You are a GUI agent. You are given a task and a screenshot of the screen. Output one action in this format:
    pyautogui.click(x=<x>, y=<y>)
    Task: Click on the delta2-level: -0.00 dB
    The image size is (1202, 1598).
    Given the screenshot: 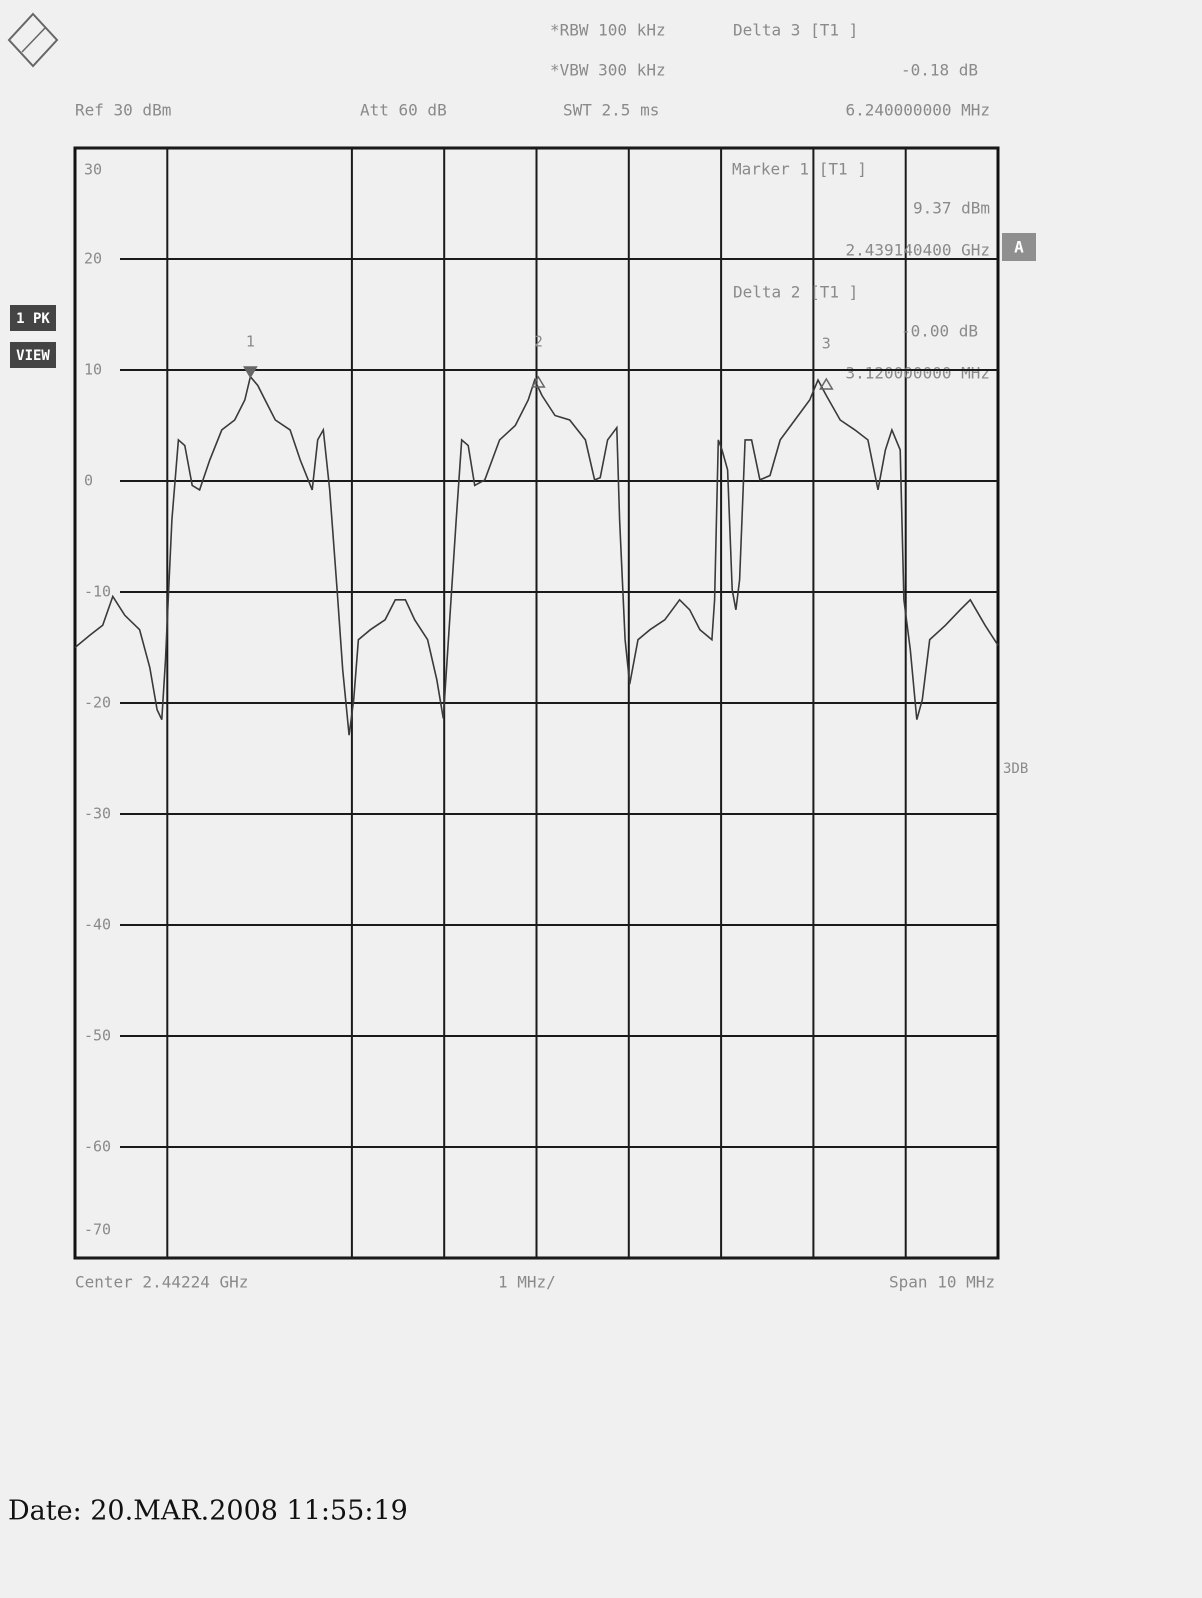 What is the action you would take?
    pyautogui.click(x=939, y=331)
    